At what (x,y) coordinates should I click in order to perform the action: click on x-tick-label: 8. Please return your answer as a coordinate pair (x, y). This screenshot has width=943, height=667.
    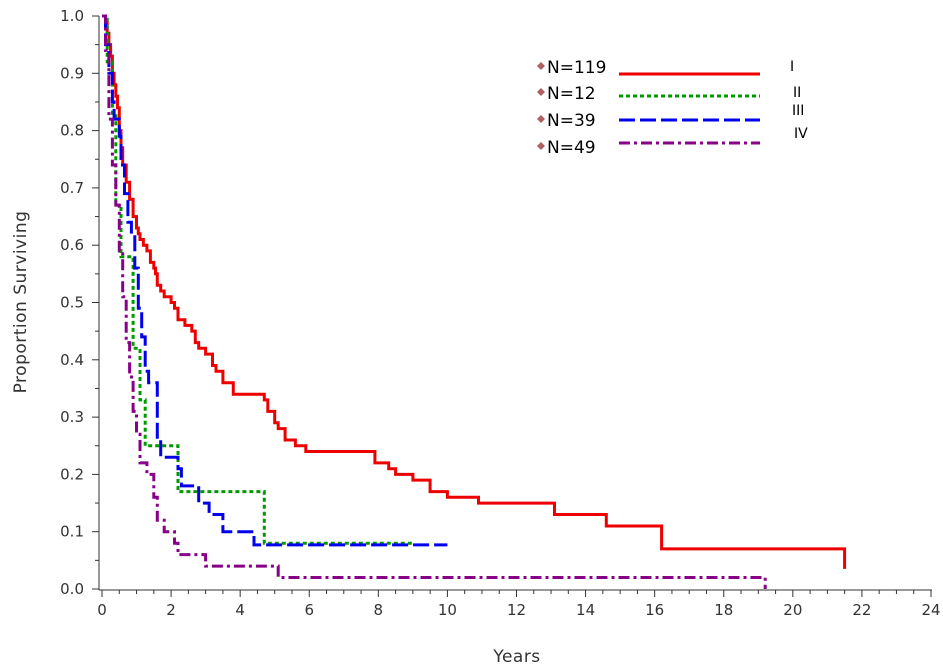
    Looking at the image, I should click on (379, 610).